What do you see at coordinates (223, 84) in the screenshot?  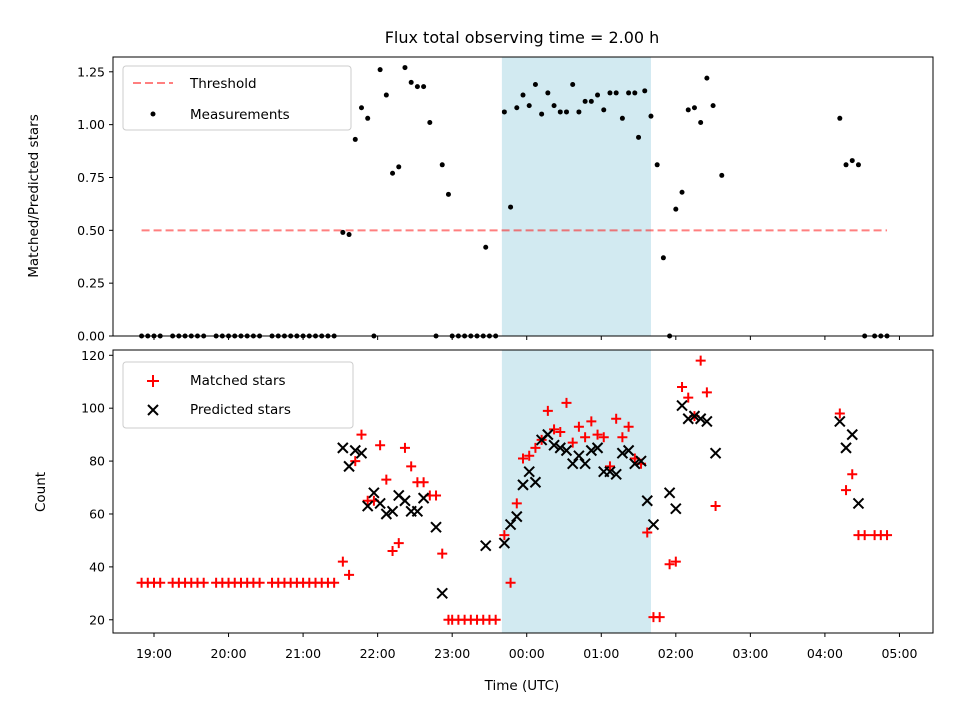 I see `legend-threshold-label: Threshold` at bounding box center [223, 84].